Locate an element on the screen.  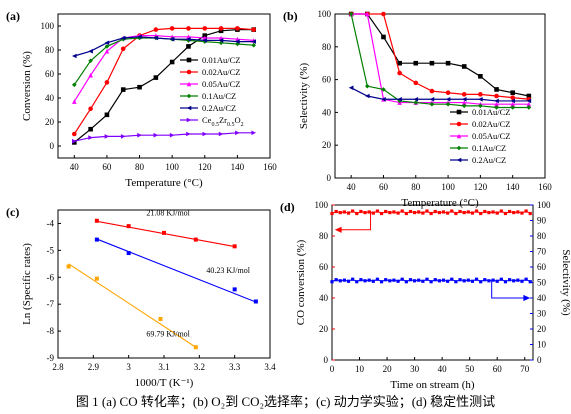
y-tick-label: -4 is located at coordinates (51, 223).